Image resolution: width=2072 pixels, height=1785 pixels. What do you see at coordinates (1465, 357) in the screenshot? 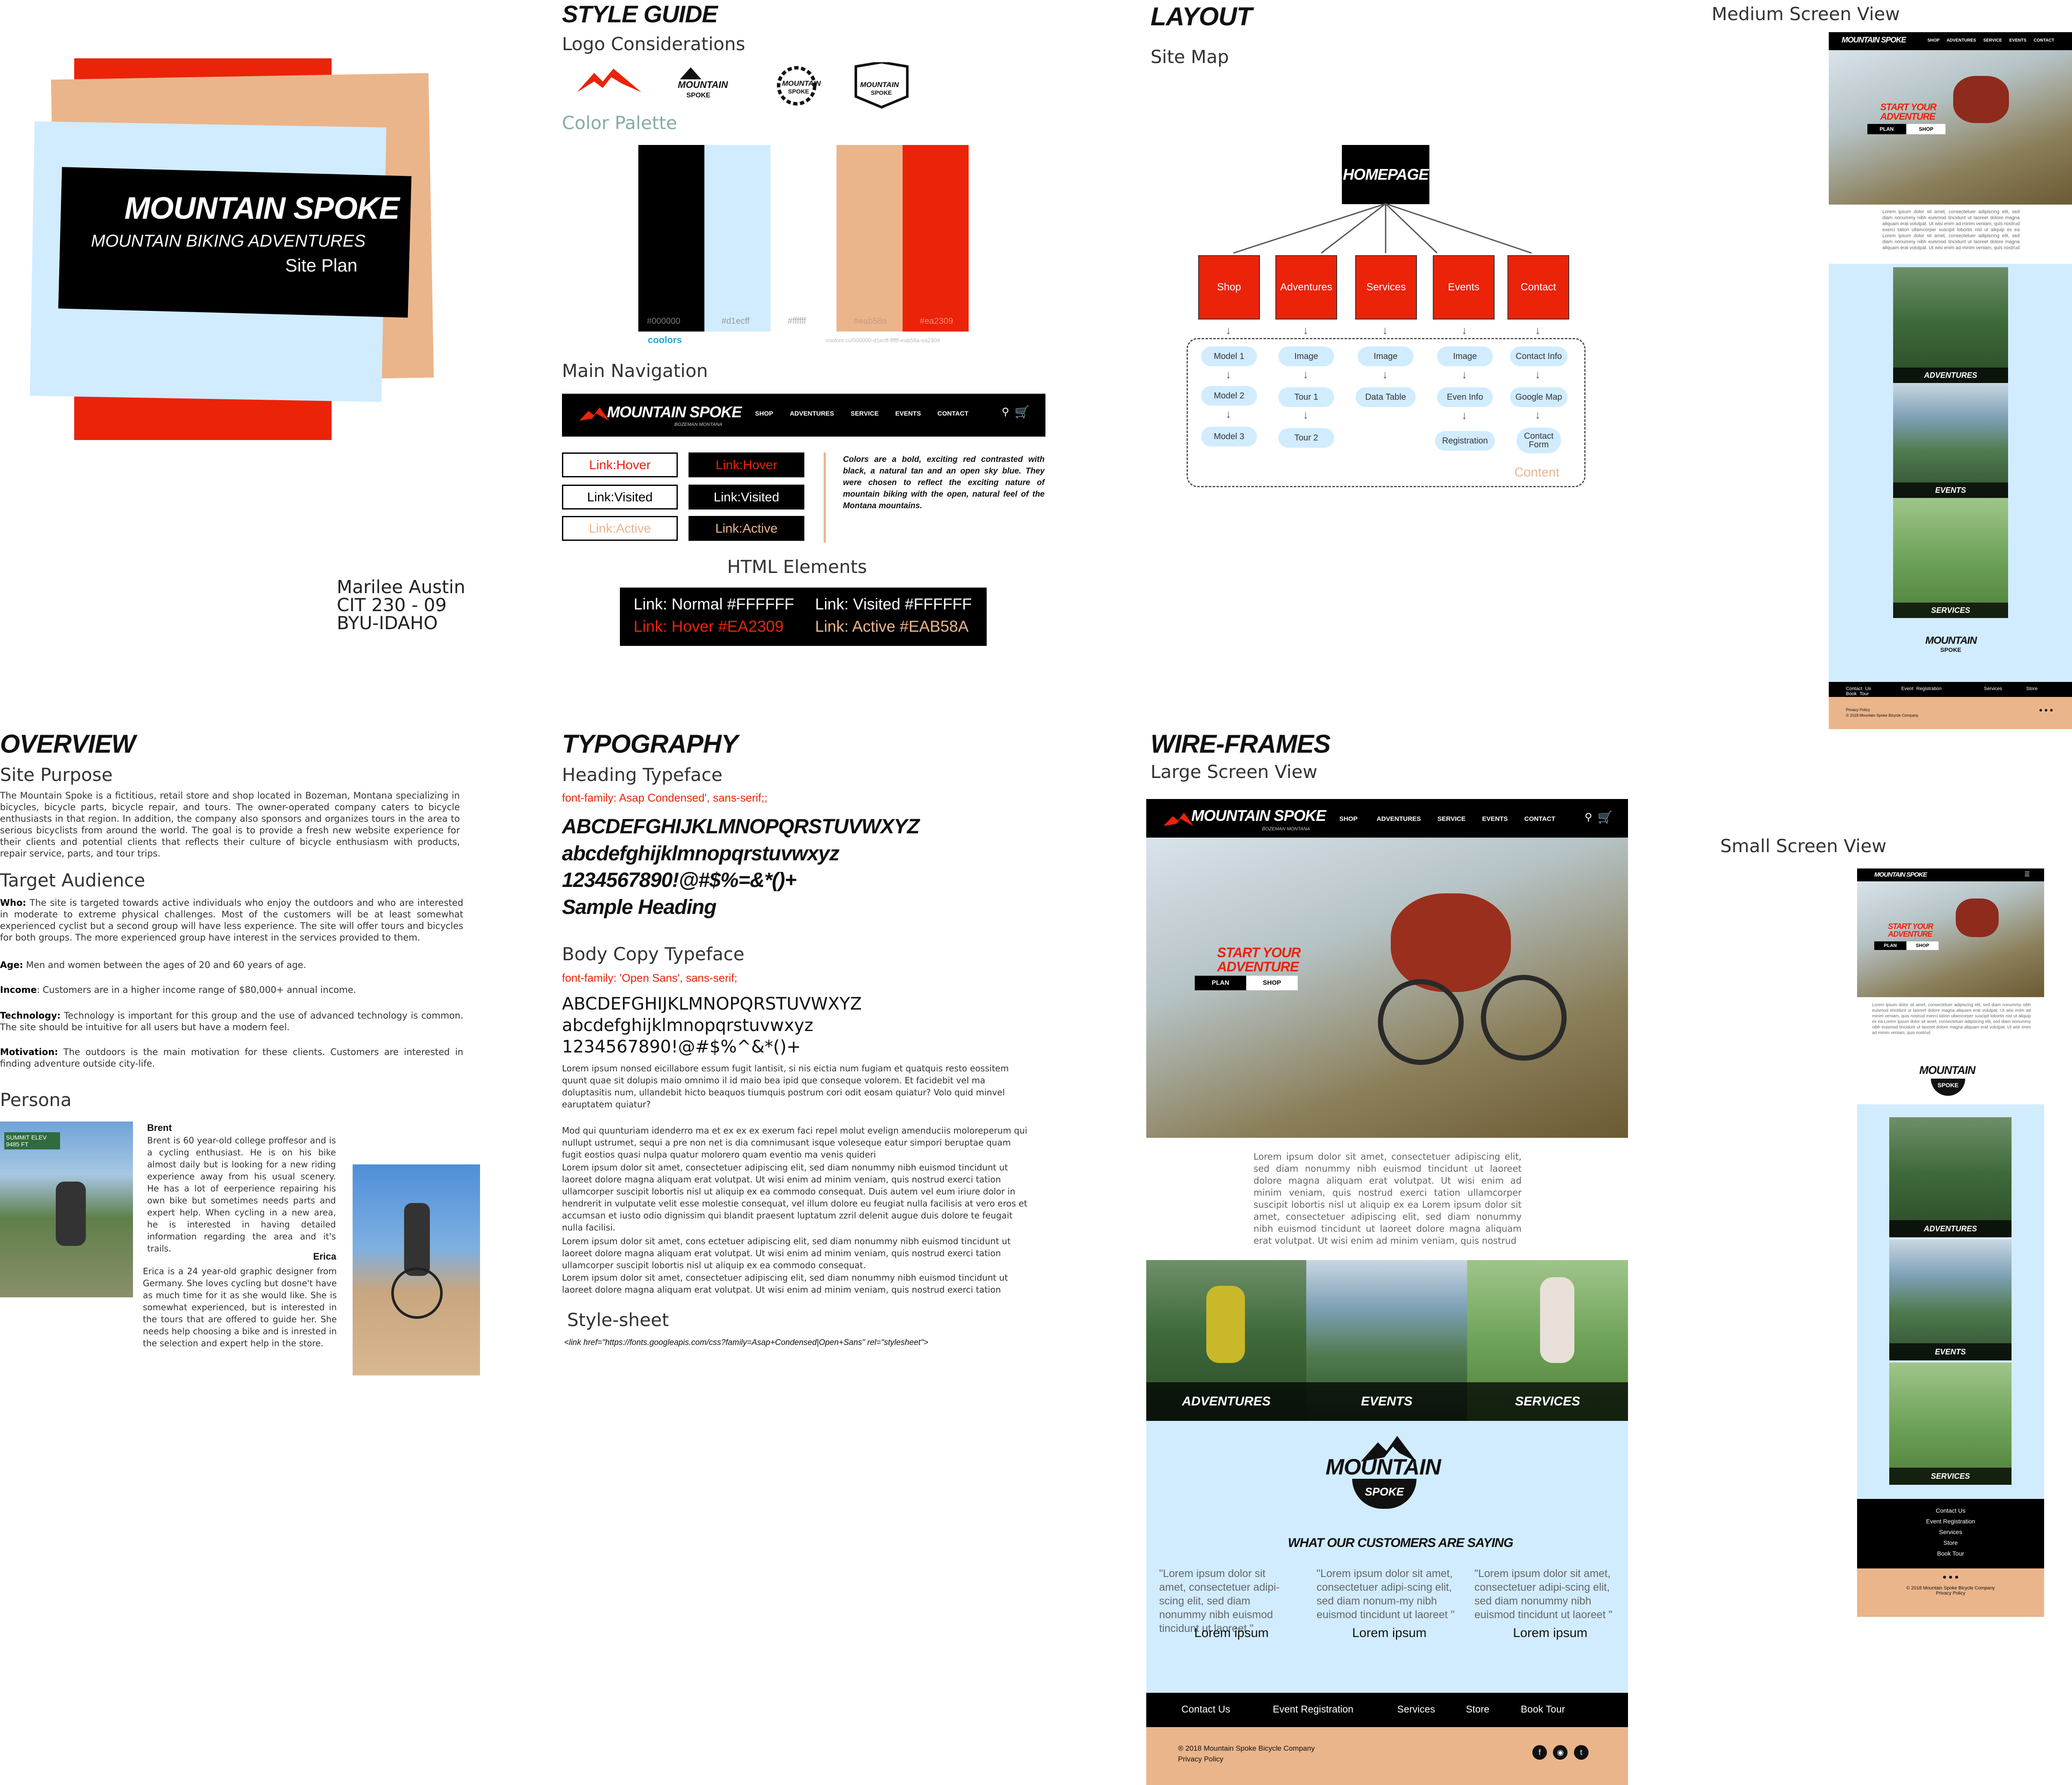
I see `bubble-events-image: Image` at bounding box center [1465, 357].